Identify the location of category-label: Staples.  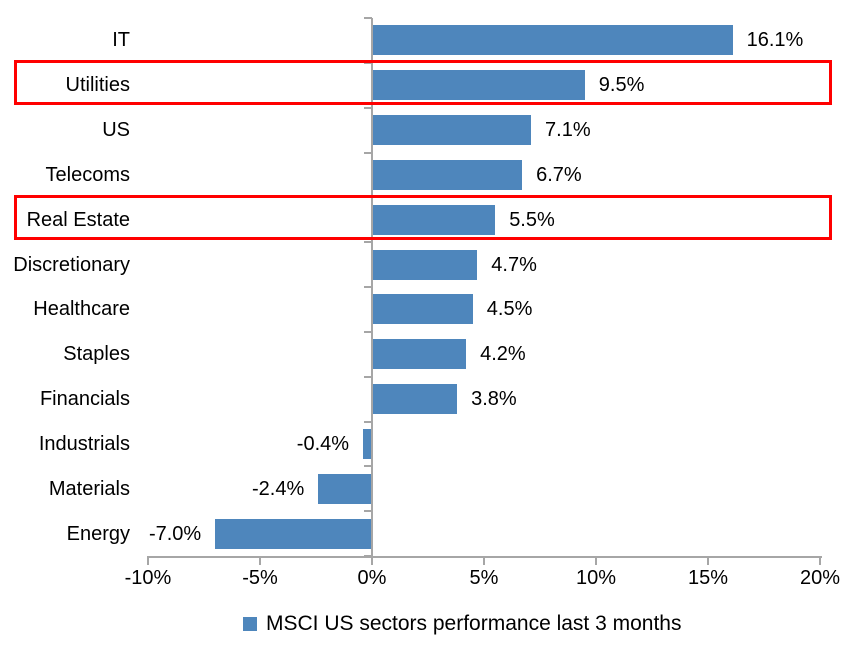
(96, 354).